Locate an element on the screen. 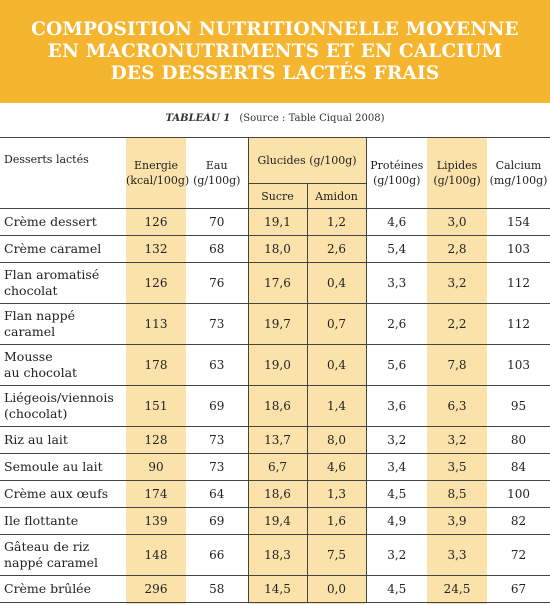 The height and width of the screenshot is (605, 550). proteines-cell: 2,6 is located at coordinates (397, 324).